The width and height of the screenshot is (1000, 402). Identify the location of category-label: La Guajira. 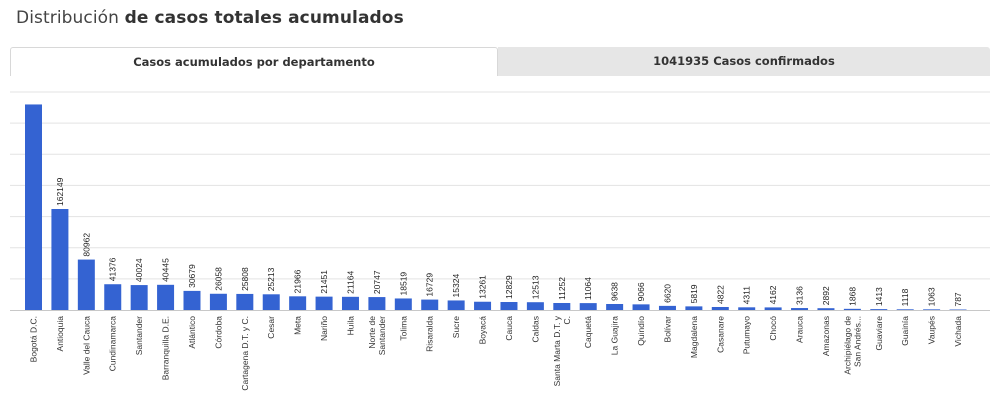
(615, 335).